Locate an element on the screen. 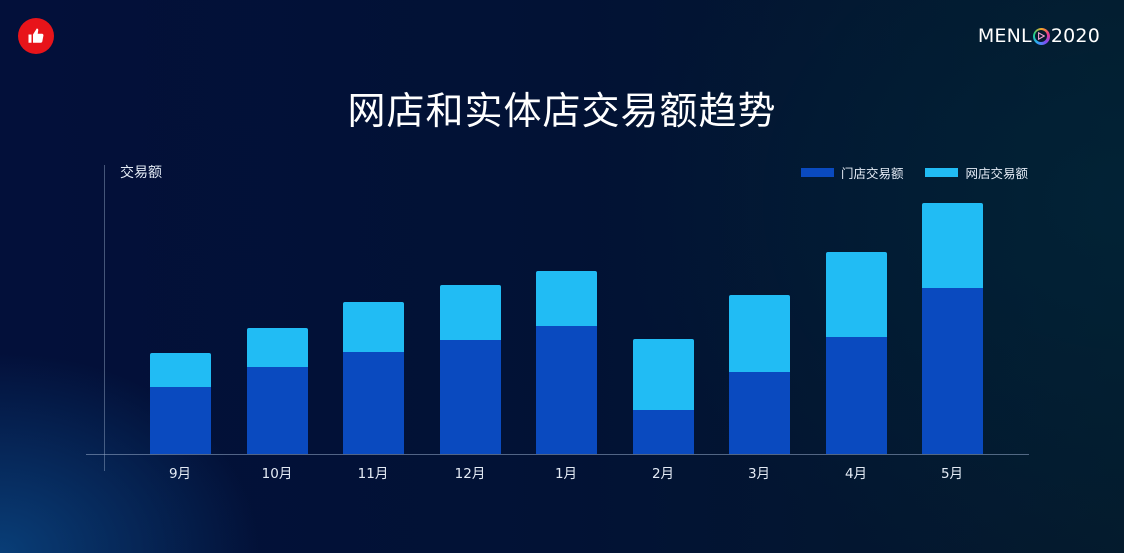  brand-prefix: MENL is located at coordinates (1004, 36).